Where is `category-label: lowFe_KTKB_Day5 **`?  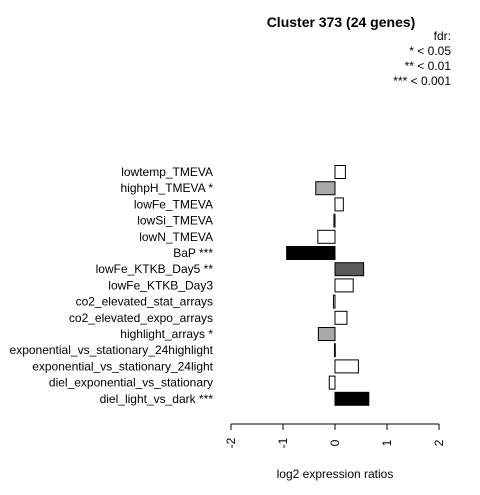
category-label: lowFe_KTKB_Day5 ** is located at coordinates (155, 269).